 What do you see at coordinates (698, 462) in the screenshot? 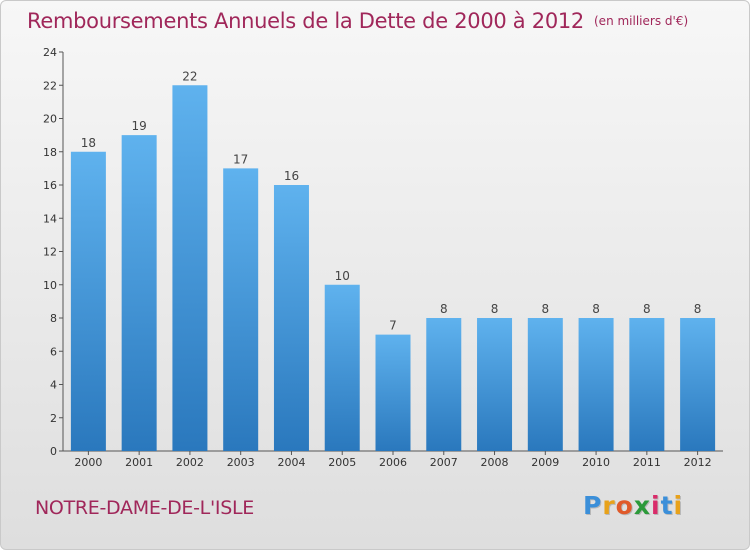
I see `x-tick-label: 2012` at bounding box center [698, 462].